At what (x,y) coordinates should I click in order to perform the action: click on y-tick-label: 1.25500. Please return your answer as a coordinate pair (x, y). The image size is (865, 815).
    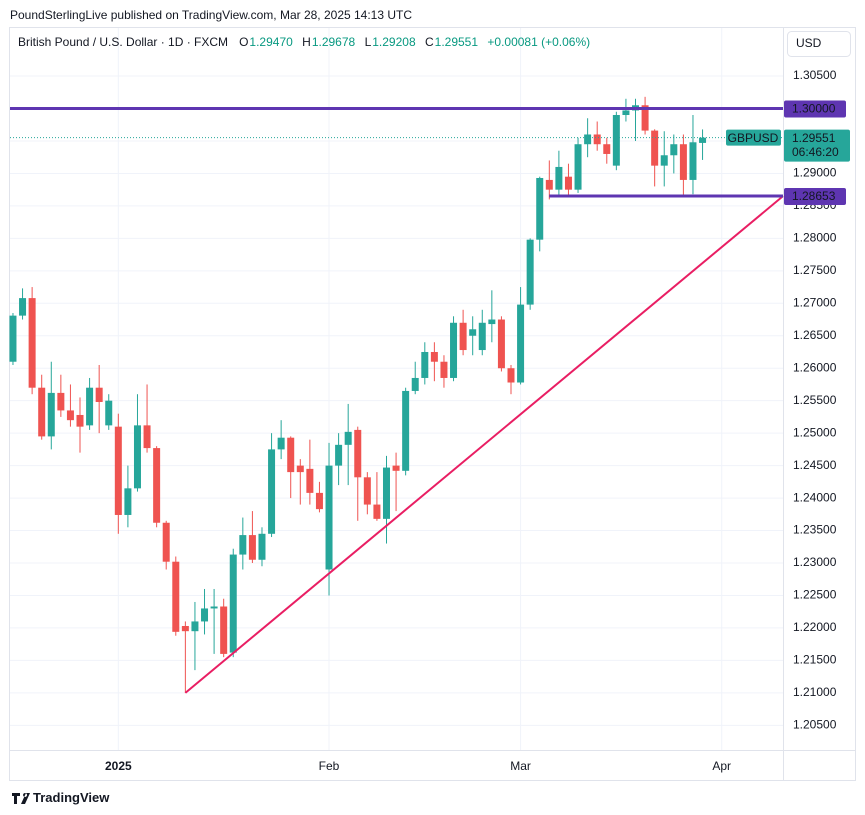
    Looking at the image, I should click on (815, 400).